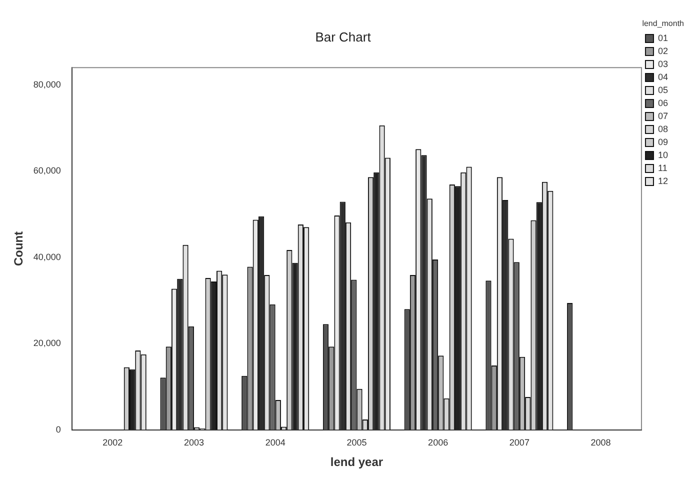 The image size is (696, 483). What do you see at coordinates (47, 343) in the screenshot?
I see `y-tick-label: 20,000` at bounding box center [47, 343].